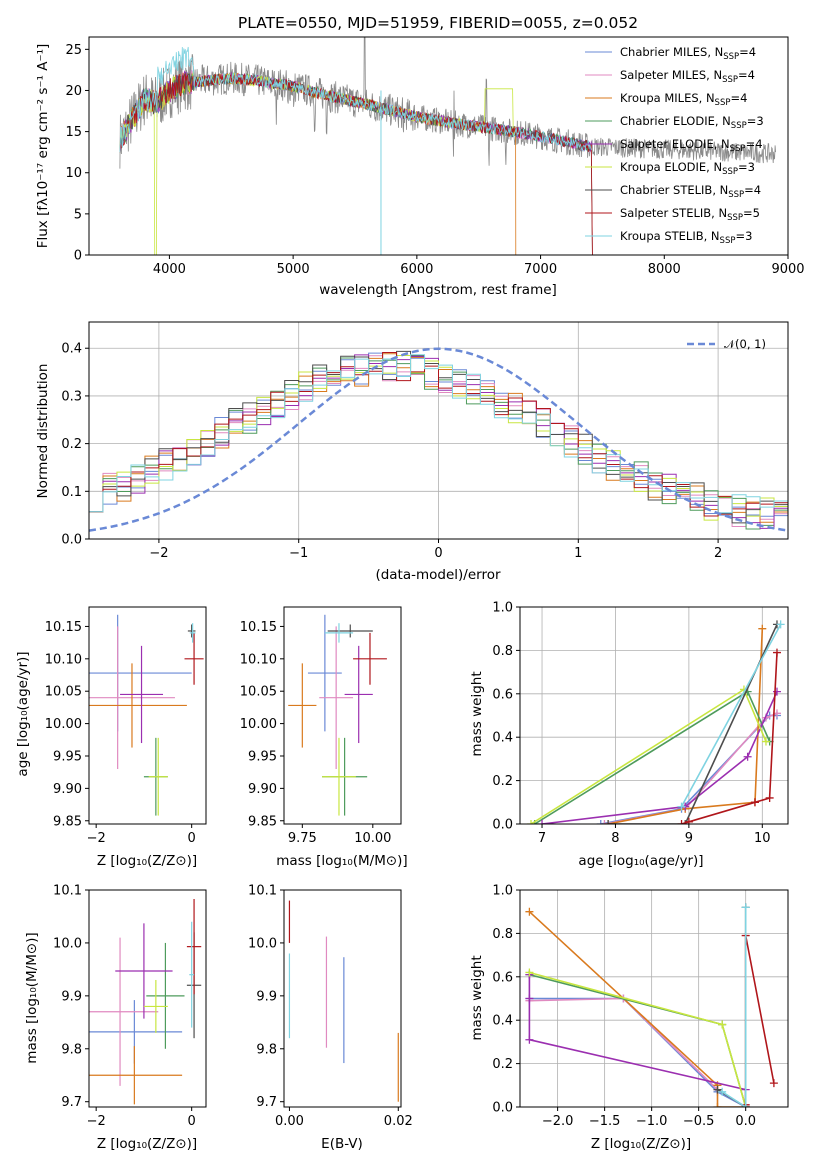  I want to click on legend-label: Salpeter ELODIE, NSSP=4, so click(691, 145).